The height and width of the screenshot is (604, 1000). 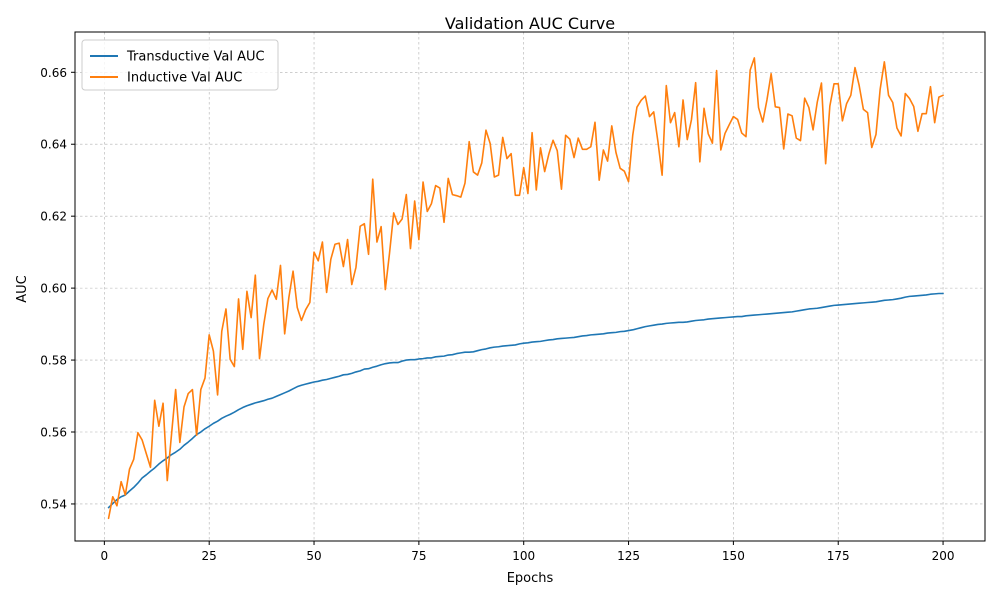 I want to click on y-axis-label: AUC, so click(x=22, y=289).